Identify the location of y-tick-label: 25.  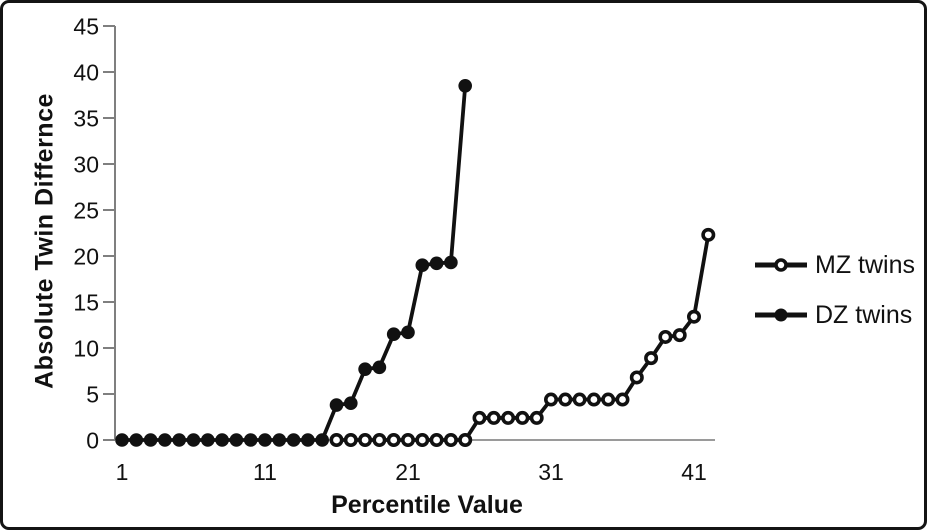
(86, 211).